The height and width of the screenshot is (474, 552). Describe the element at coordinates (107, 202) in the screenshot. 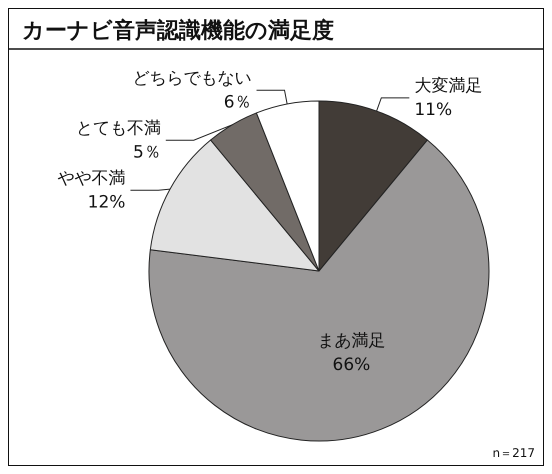

I see `data-label: 12%` at that location.